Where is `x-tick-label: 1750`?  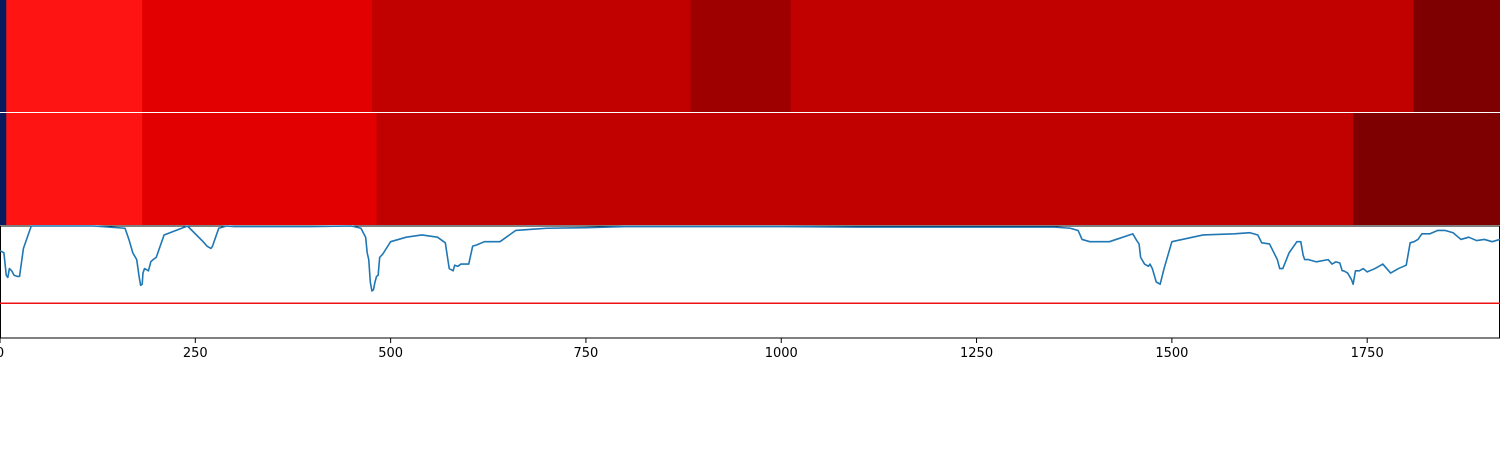
x-tick-label: 1750 is located at coordinates (1367, 353).